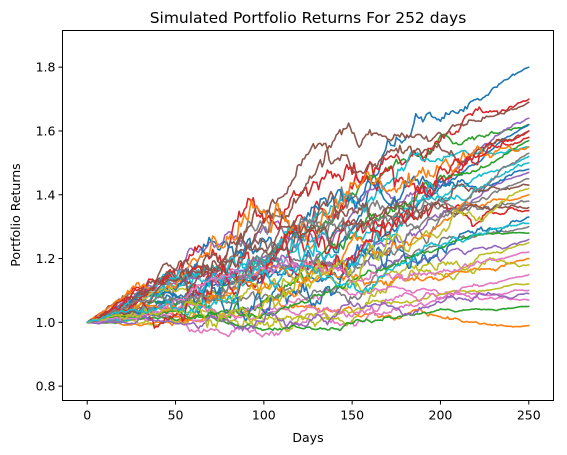 The width and height of the screenshot is (567, 455). I want to click on y-tick-label: 1.4, so click(46, 194).